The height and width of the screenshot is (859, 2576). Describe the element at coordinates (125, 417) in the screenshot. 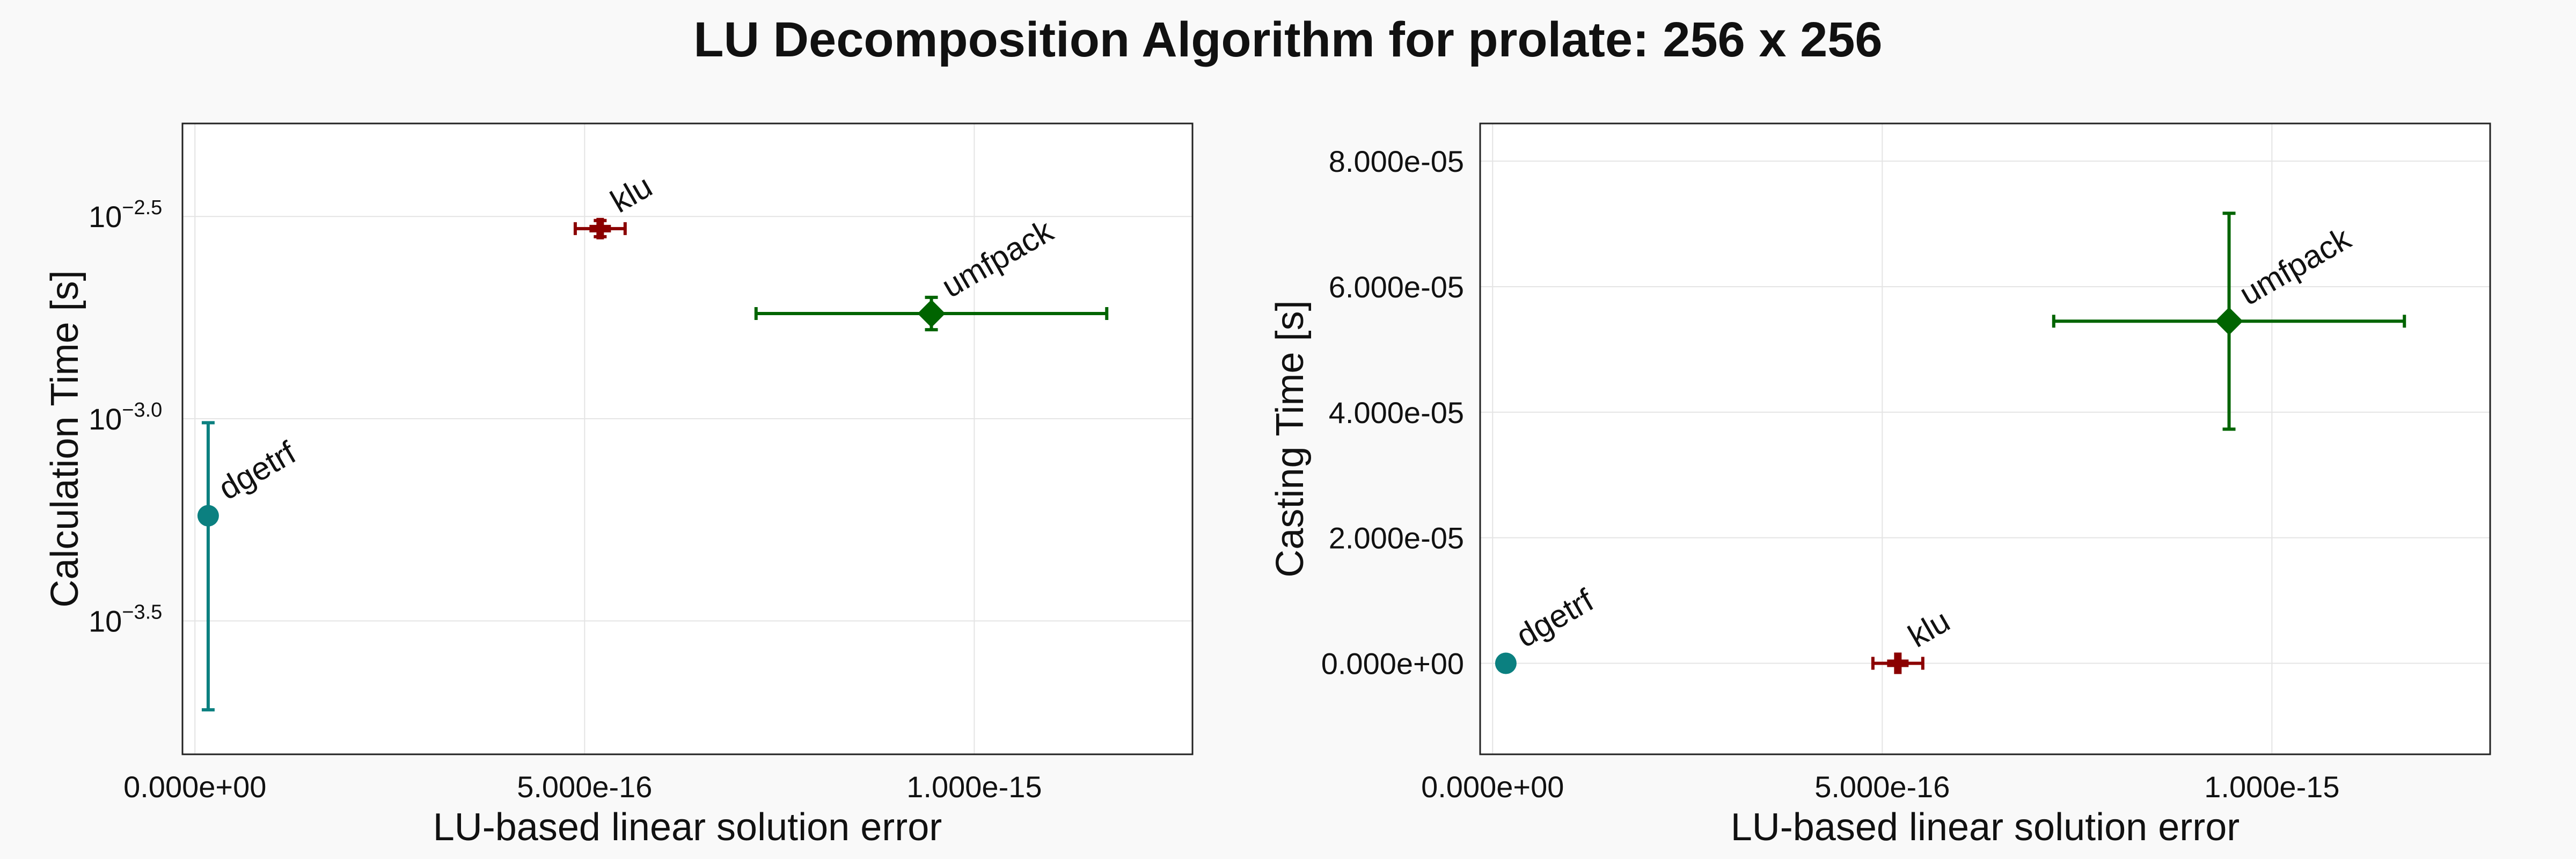

I see `y-tick-label: 10−3.0` at that location.